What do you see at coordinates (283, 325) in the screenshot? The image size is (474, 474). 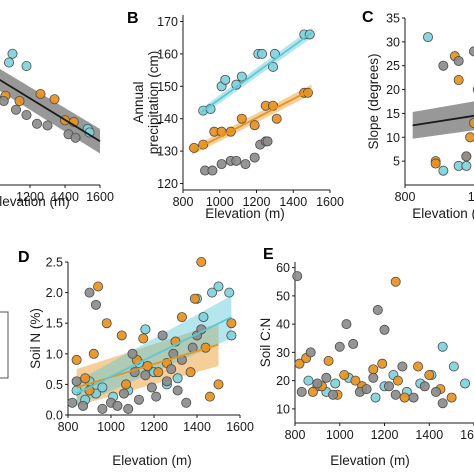 I see `y-tick-label: 40` at bounding box center [283, 325].